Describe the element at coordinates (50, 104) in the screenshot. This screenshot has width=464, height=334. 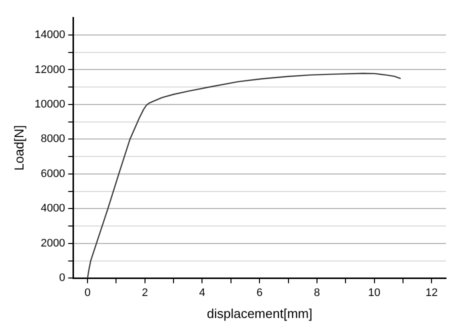
I see `y-tick-label: 10000` at that location.